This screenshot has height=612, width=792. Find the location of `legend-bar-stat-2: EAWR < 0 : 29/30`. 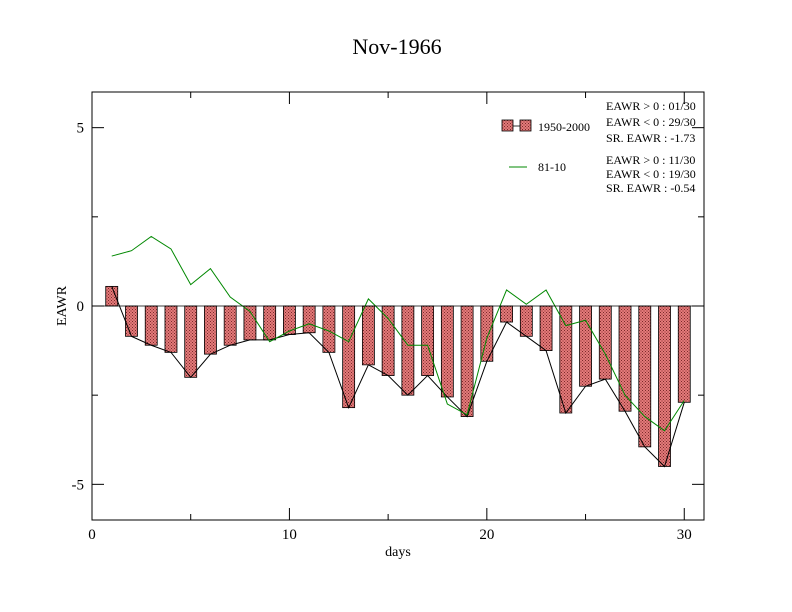

legend-bar-stat-2: EAWR < 0 : 29/30 is located at coordinates (651, 122).